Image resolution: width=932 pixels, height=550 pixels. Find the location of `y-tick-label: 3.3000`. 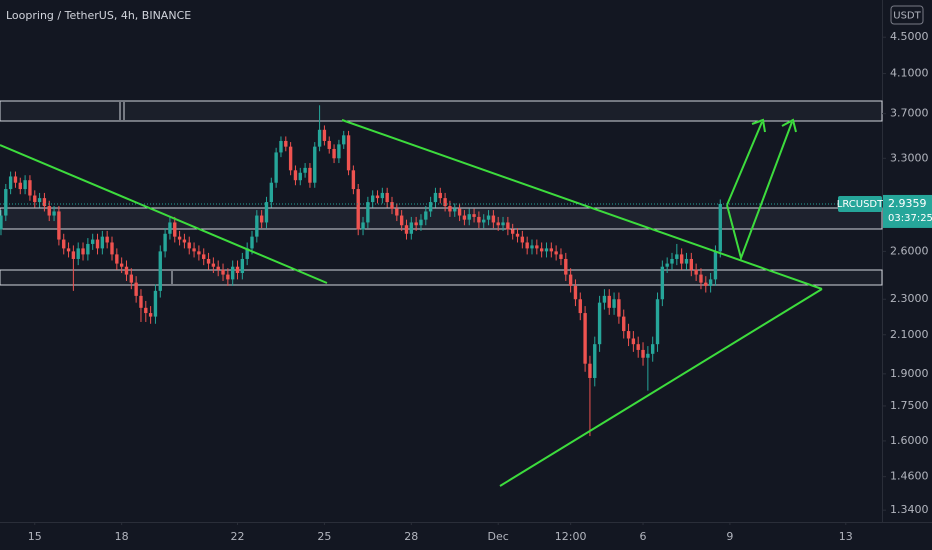

y-tick-label: 3.3000 is located at coordinates (909, 157).